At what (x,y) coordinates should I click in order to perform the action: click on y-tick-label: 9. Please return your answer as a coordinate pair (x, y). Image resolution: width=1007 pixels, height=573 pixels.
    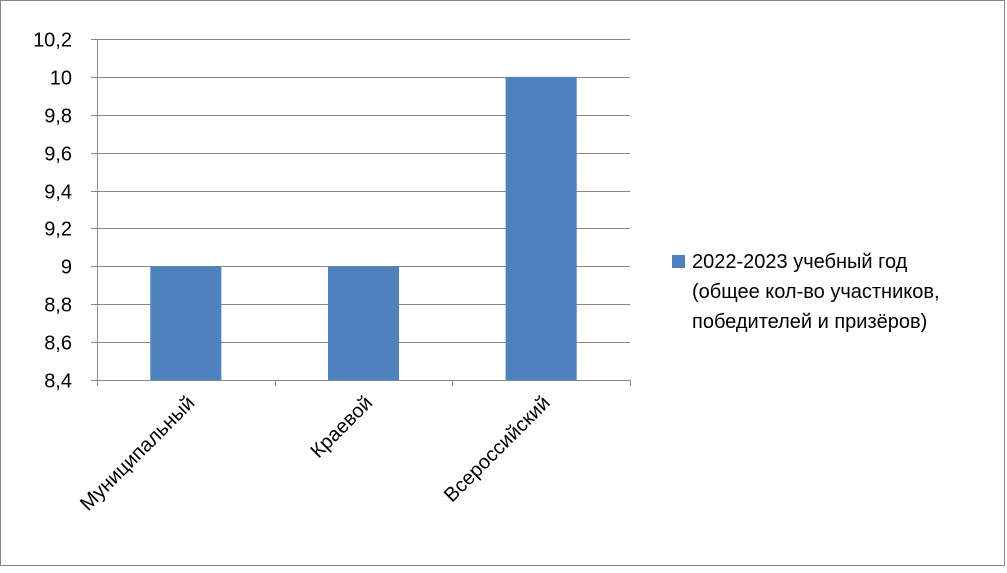
    Looking at the image, I should click on (66, 268).